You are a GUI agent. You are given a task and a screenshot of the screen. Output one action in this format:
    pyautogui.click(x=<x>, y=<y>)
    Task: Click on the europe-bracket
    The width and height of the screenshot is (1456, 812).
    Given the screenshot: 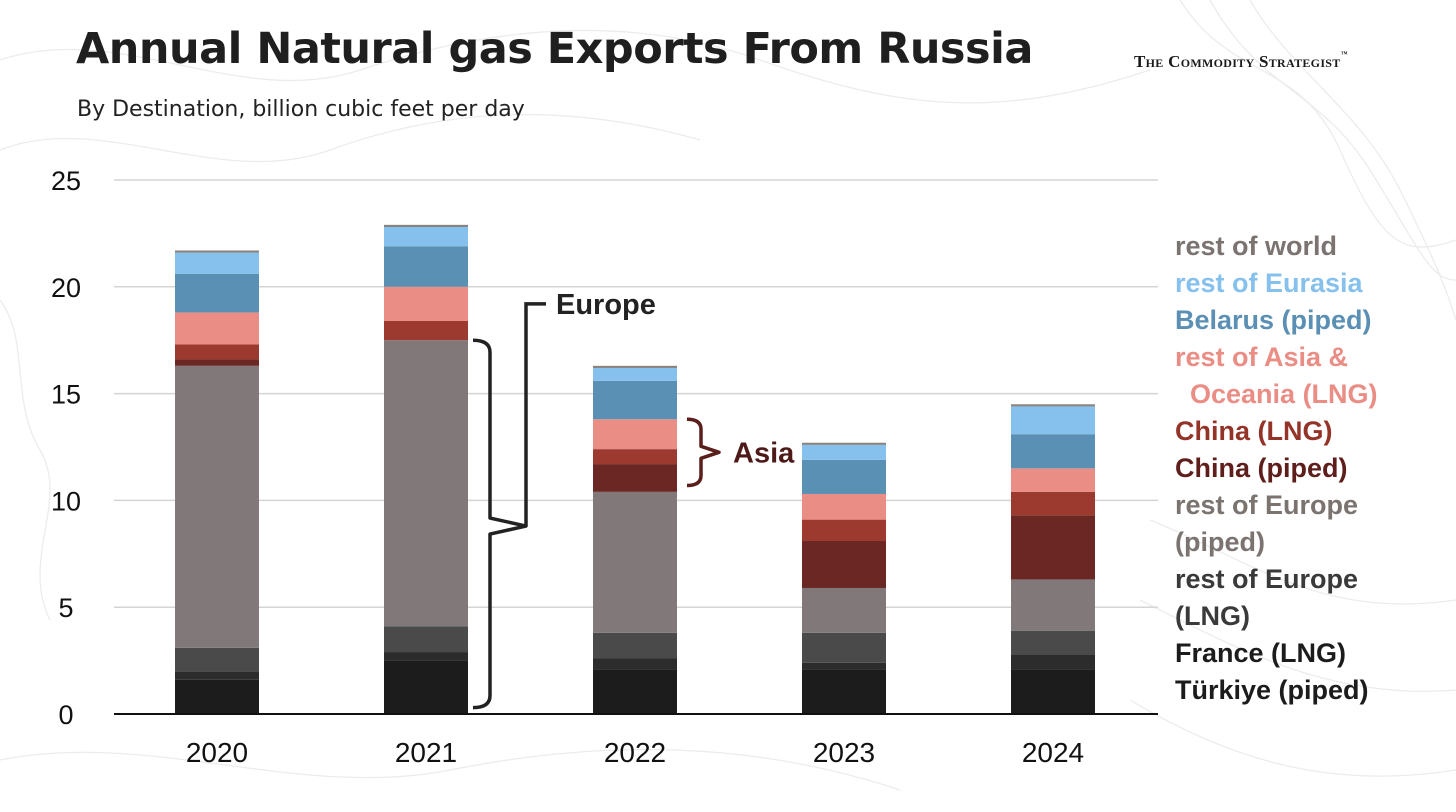 What is the action you would take?
    pyautogui.click(x=500, y=524)
    